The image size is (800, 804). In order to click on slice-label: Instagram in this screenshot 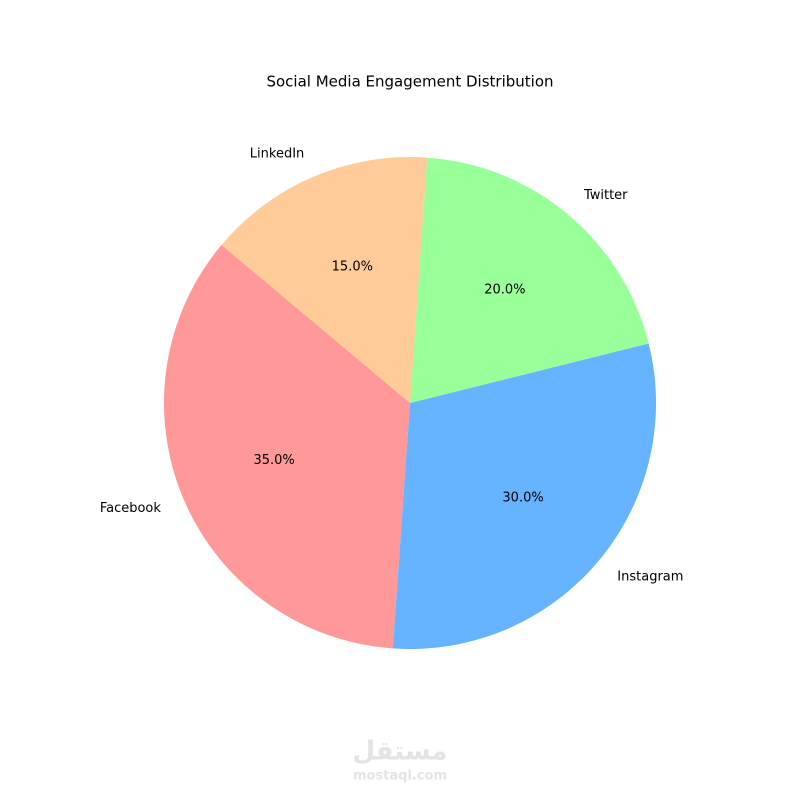, I will do `click(650, 576)`.